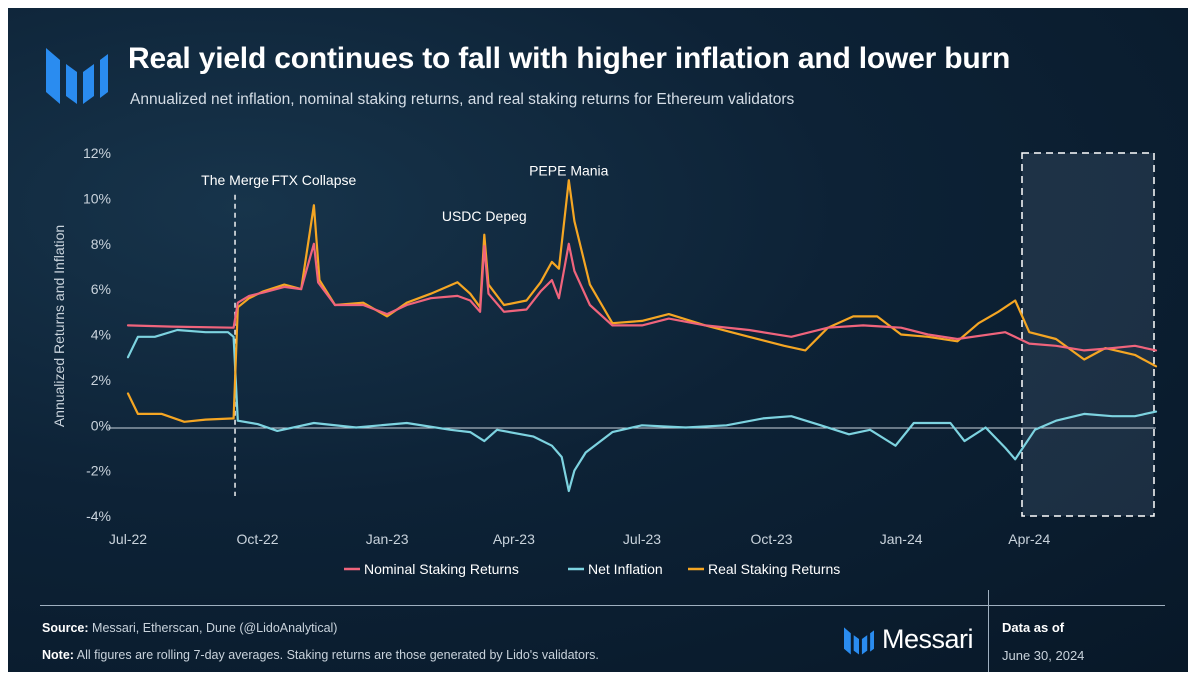  Describe the element at coordinates (1043, 655) in the screenshot. I see `data-as-of-date: June 30, 2024` at that location.